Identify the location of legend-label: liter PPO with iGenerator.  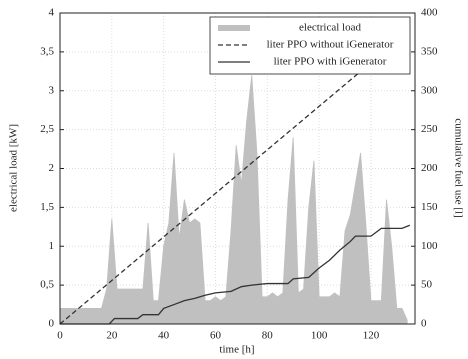
(330, 62).